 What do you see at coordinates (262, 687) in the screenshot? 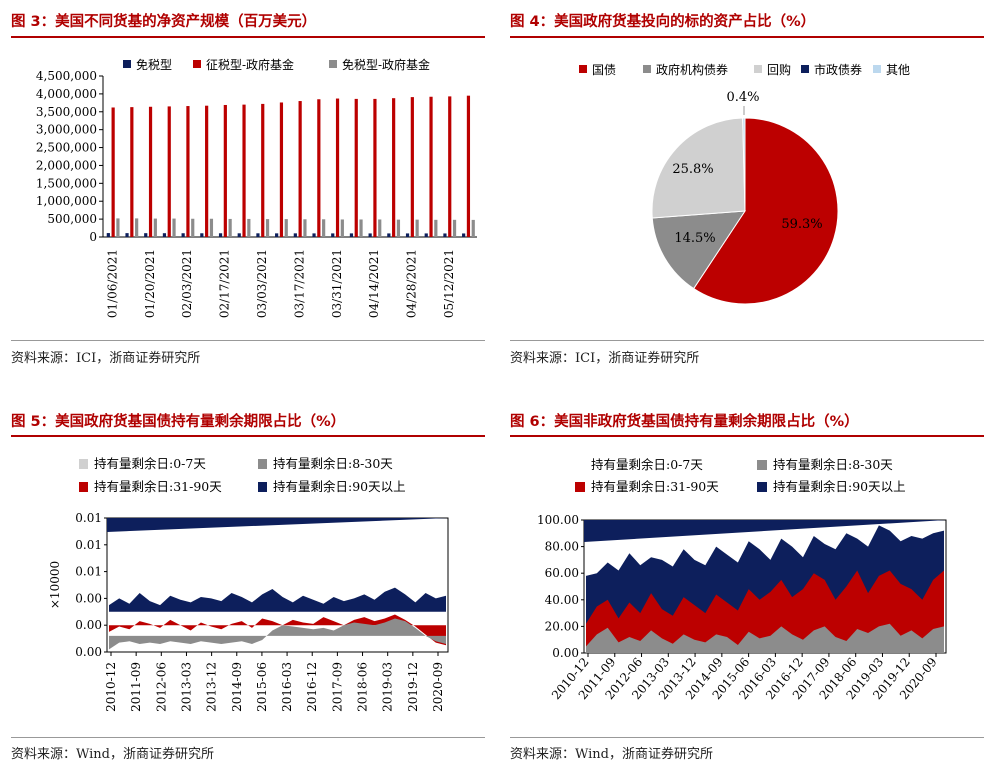
I see `fig5-x-tick-label: 2015-06` at bounding box center [262, 687].